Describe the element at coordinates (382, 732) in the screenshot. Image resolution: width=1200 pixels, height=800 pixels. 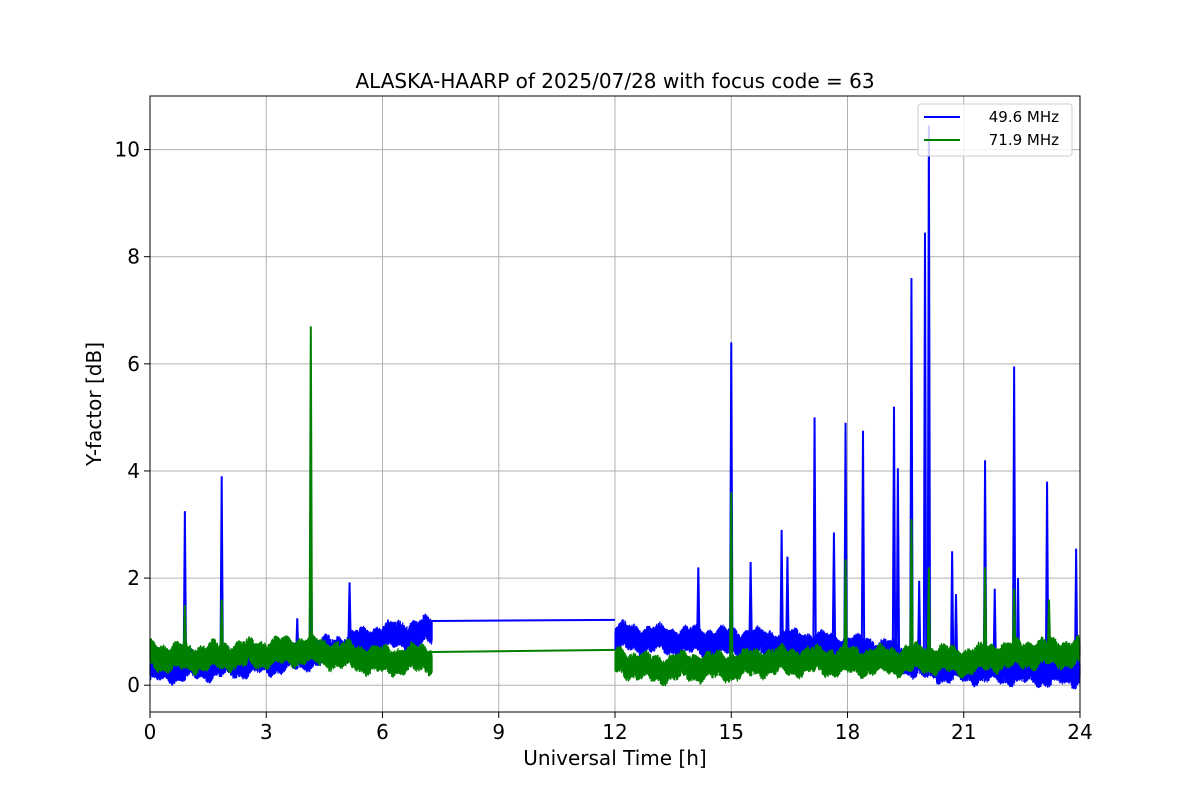
I see `x-tick-label: 6` at that location.